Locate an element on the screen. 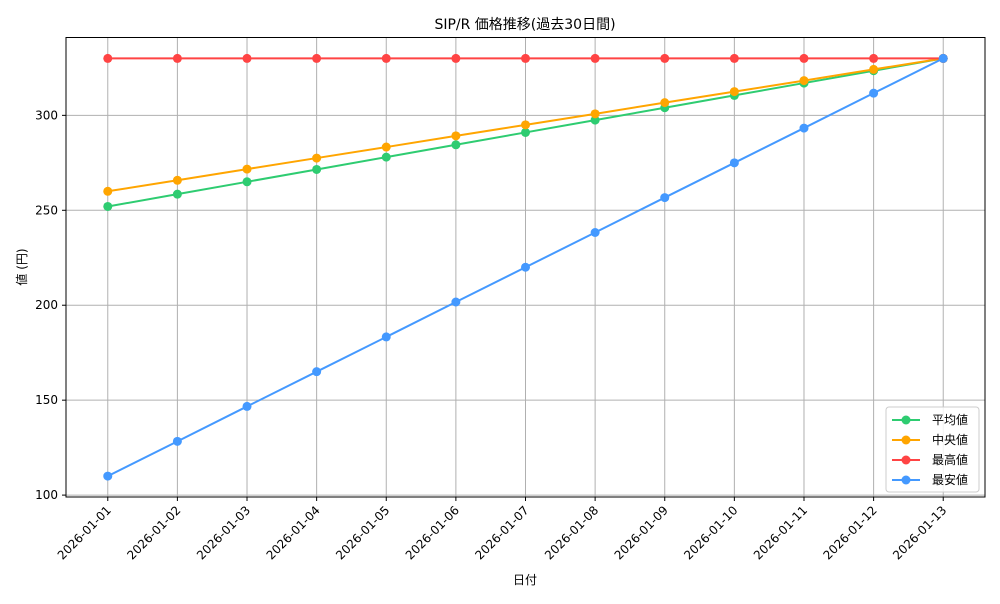 This screenshot has height=604, width=1000. chart-title: SIP/R 価格推移(過去30日間) is located at coordinates (524, 25).